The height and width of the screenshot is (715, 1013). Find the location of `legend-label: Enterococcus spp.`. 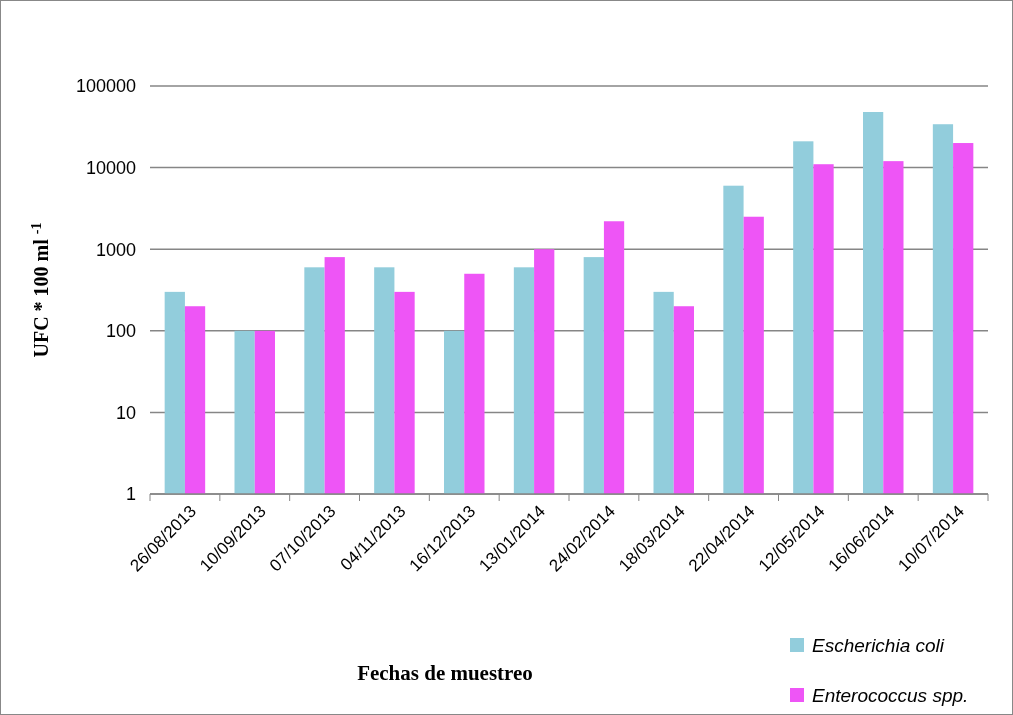

legend-label: Enterococcus spp. is located at coordinates (890, 695).